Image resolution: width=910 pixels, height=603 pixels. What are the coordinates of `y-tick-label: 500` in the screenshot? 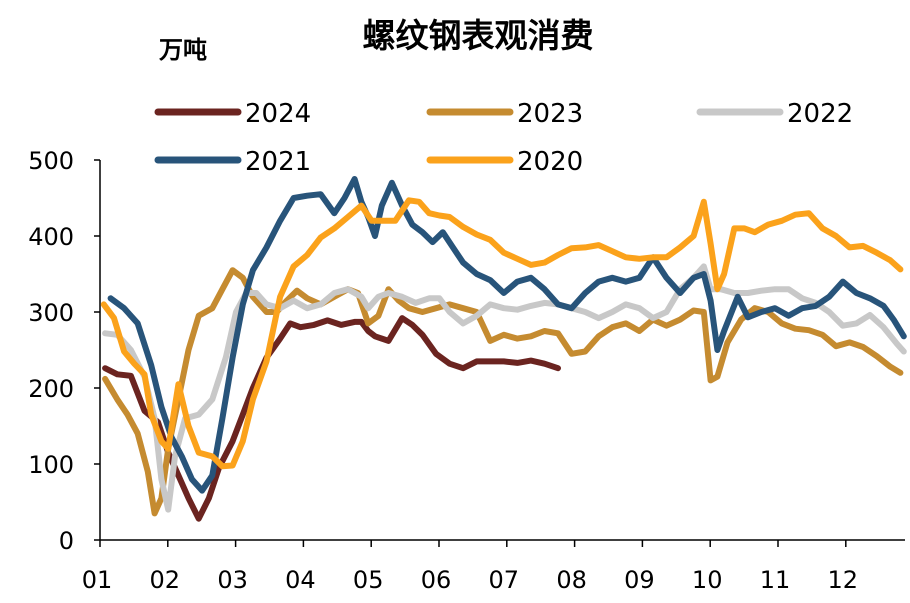 It's located at (51, 161).